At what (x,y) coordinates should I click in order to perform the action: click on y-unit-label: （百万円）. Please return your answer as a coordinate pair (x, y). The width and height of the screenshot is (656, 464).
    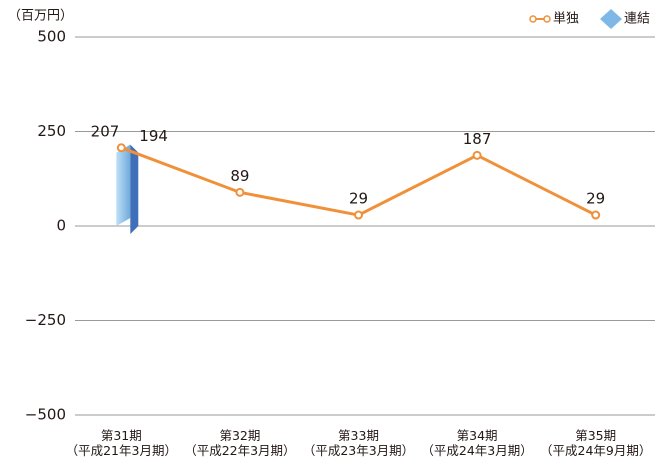
    Looking at the image, I should click on (40, 16).